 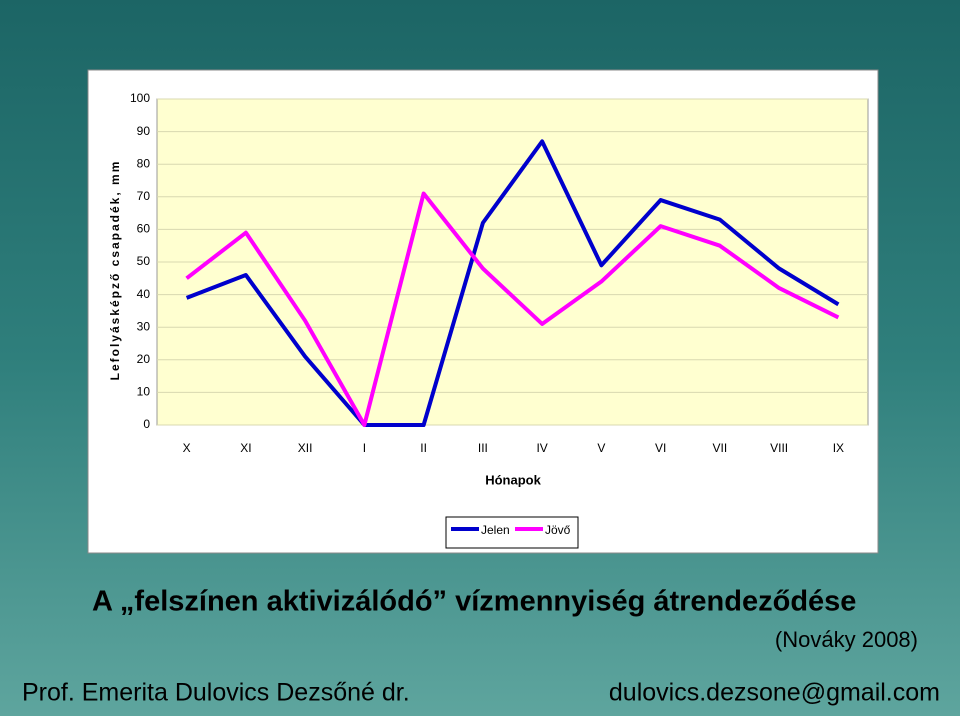 What do you see at coordinates (495, 530) in the screenshot?
I see `legend-label: Jelen` at bounding box center [495, 530].